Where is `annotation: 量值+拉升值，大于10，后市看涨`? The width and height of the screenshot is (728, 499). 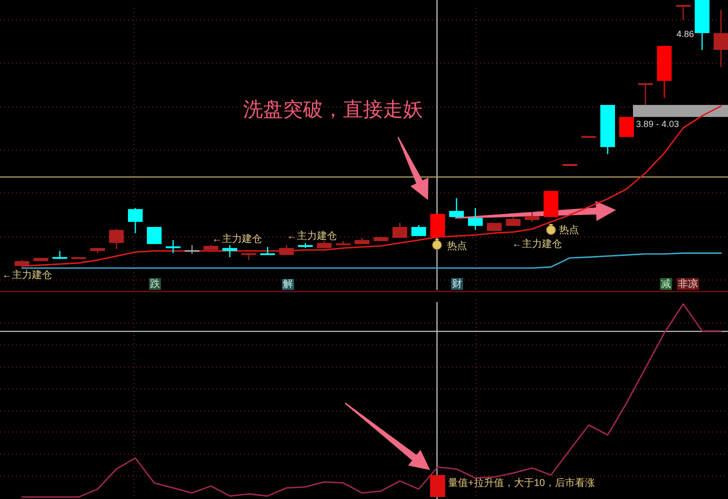
annotation: 量值+拉升值，大于10，后市看涨 is located at coordinates (521, 483).